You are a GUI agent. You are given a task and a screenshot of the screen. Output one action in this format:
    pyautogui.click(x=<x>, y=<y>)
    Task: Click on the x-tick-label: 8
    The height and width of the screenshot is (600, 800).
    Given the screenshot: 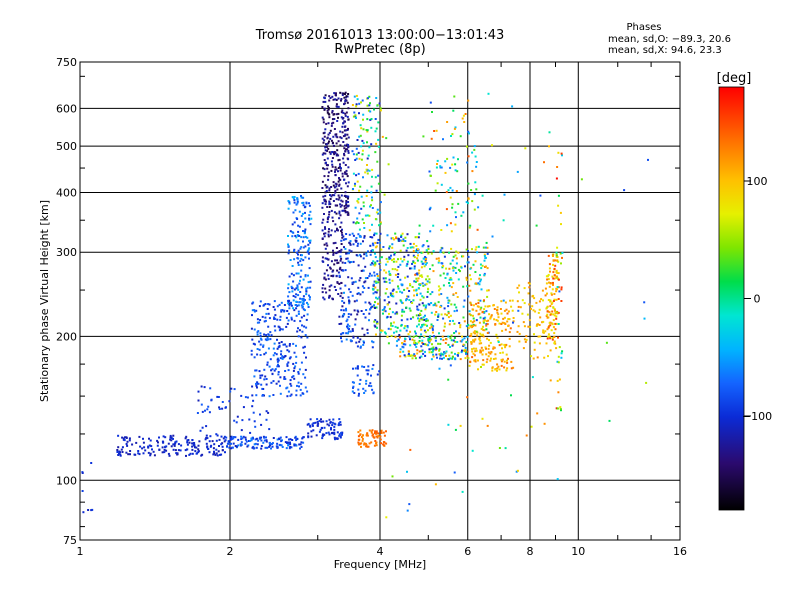 What is the action you would take?
    pyautogui.click(x=530, y=551)
    